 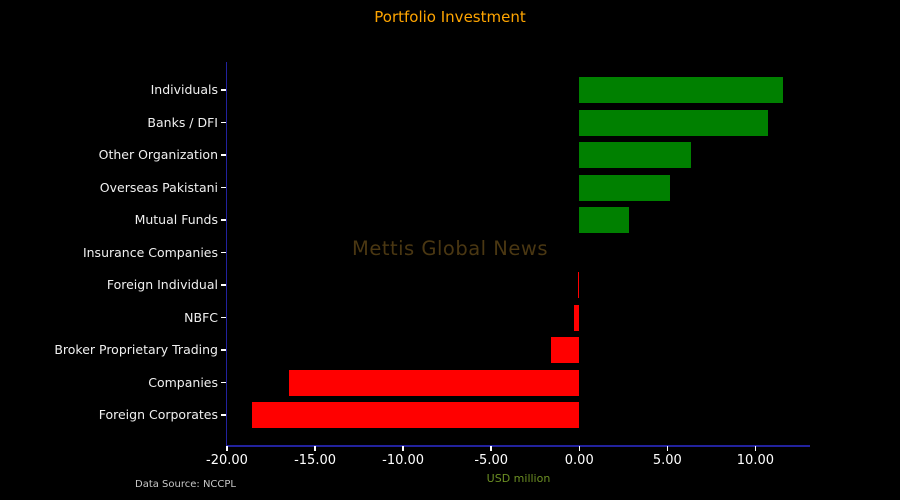 I want to click on x-tick-label: -5.00, so click(x=491, y=460).